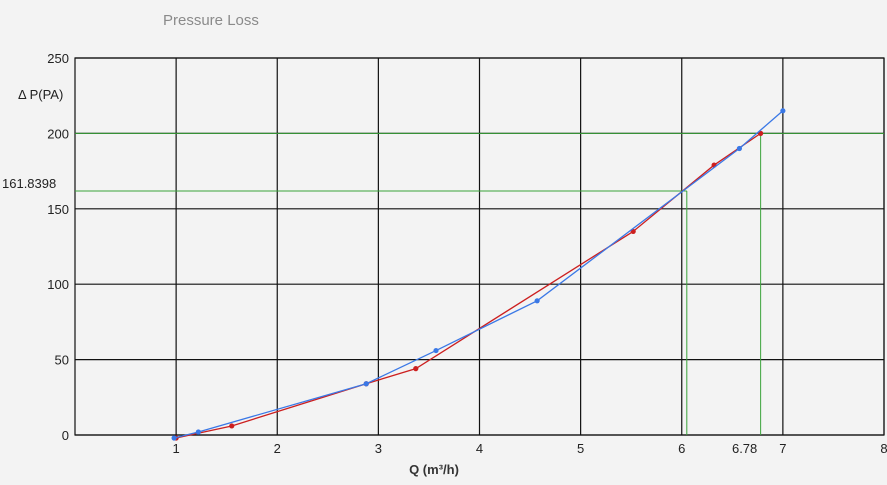 Image resolution: width=887 pixels, height=485 pixels. What do you see at coordinates (211, 20) in the screenshot?
I see `chart-title: Pressure Loss` at bounding box center [211, 20].